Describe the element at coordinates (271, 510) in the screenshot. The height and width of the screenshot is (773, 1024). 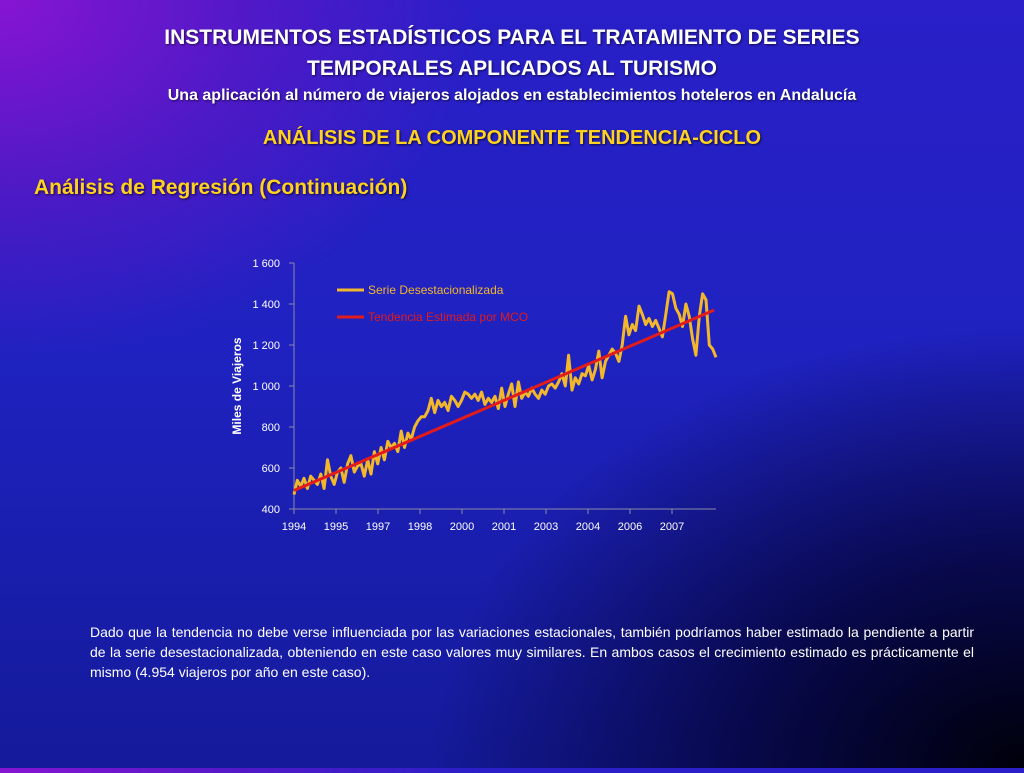
I see `y-tick-label: 400` at that location.